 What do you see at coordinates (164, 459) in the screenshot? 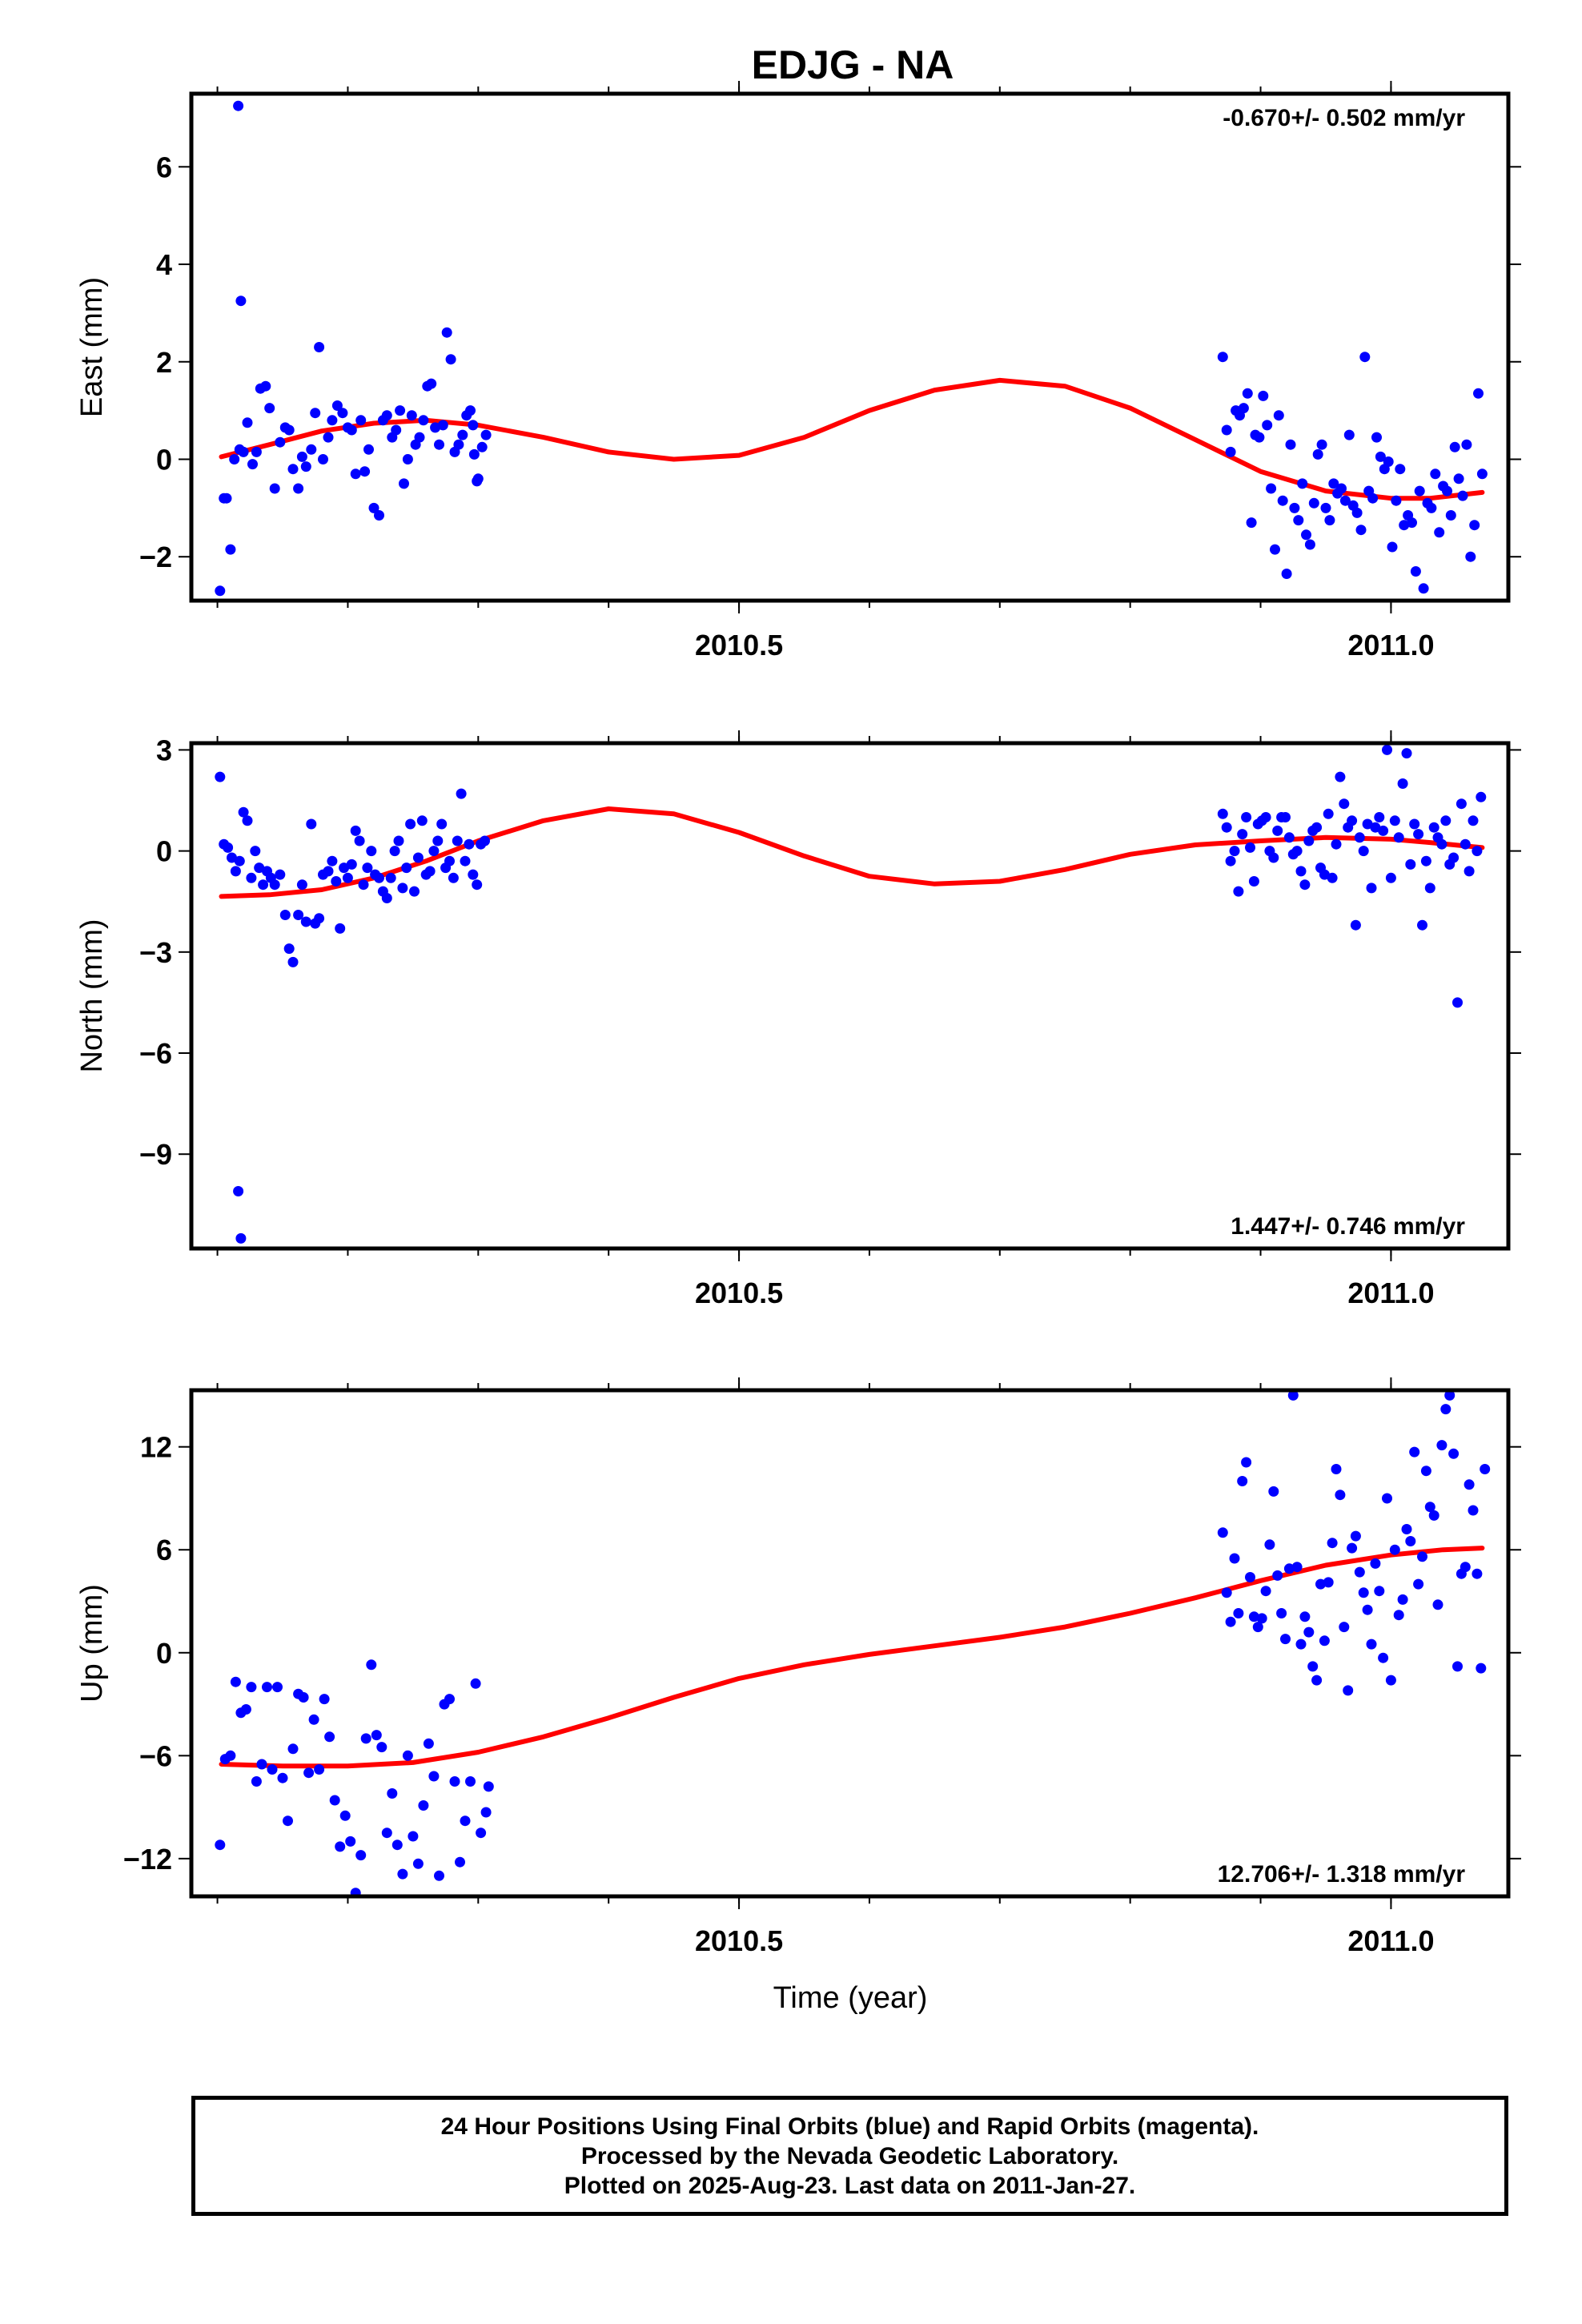
I see `y-tick-label: 0` at bounding box center [164, 459].